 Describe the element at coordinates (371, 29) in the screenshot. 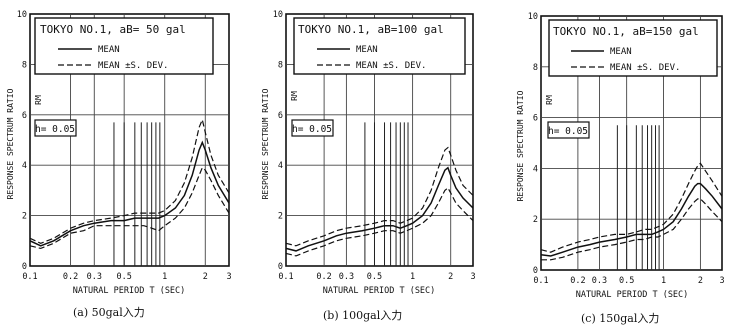

I see `legend-title: TOKYO NO.1, aB=100 gal` at that location.